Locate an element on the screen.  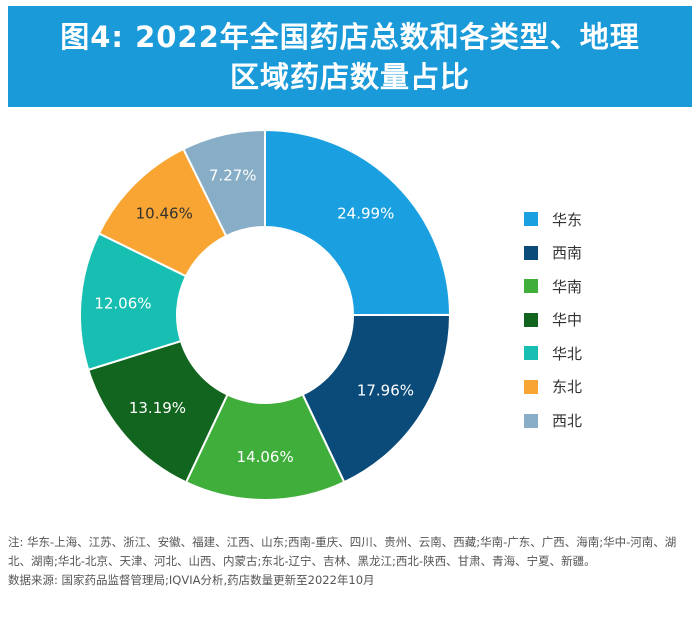
legend-item-华南: 华南 is located at coordinates (553, 286).